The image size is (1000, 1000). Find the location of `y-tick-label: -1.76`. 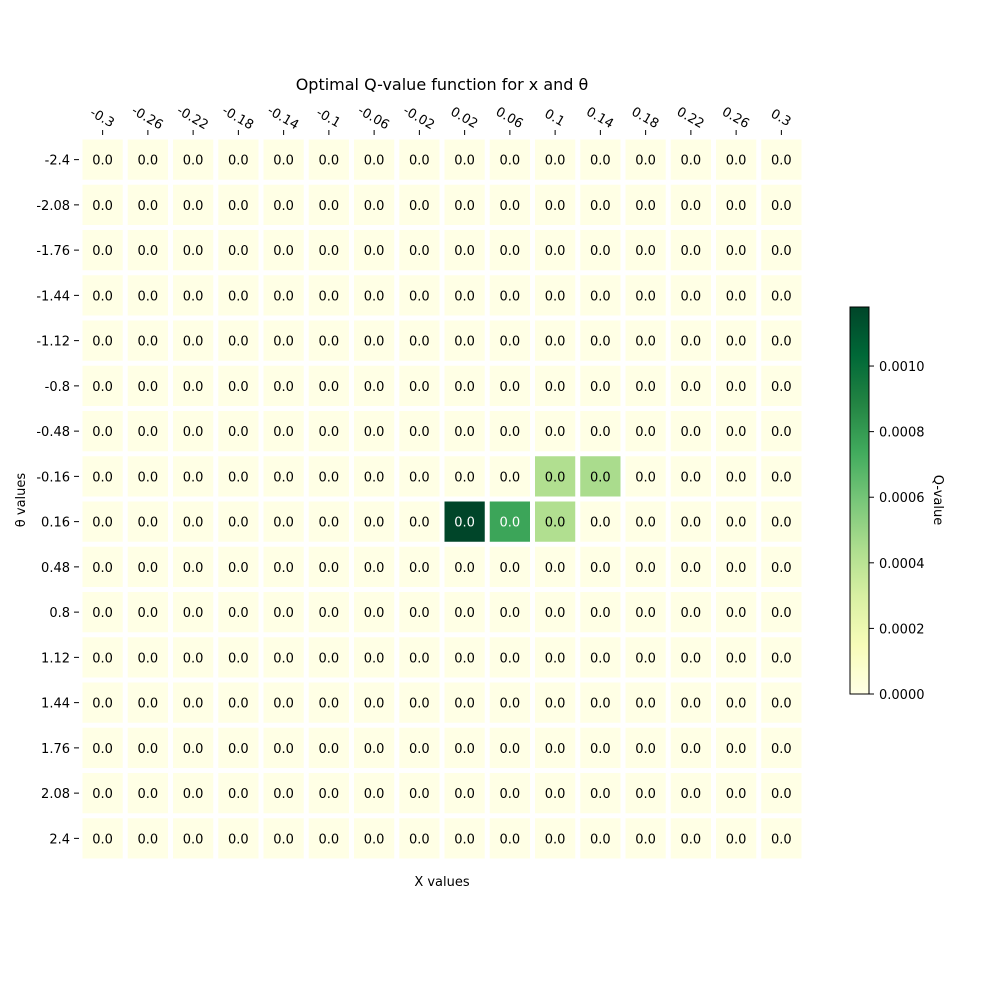

y-tick-label: -1.76 is located at coordinates (53, 251).